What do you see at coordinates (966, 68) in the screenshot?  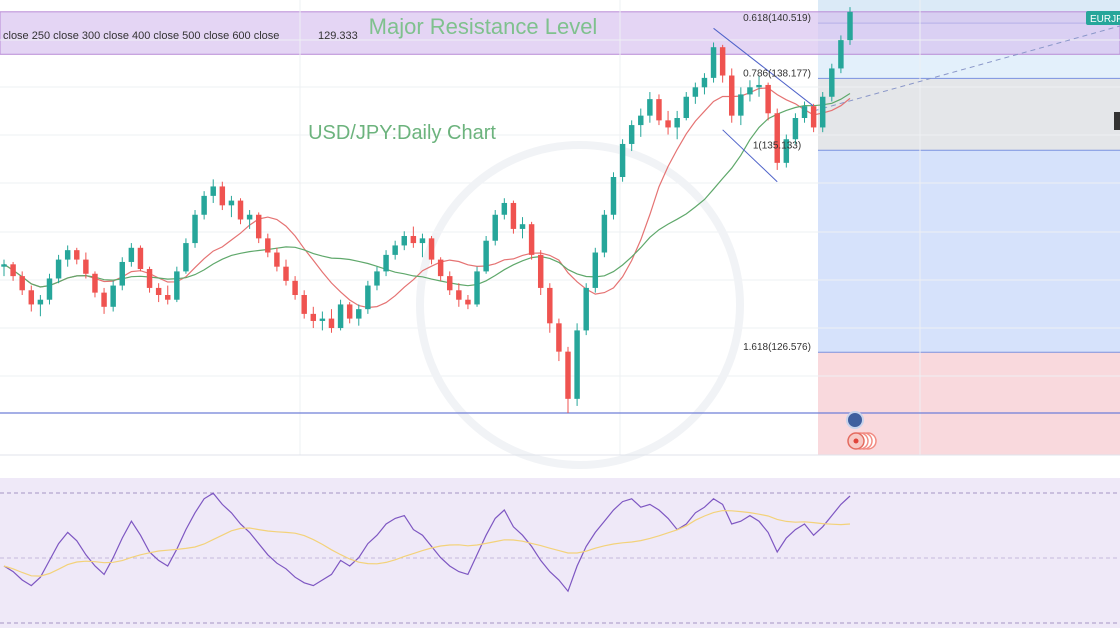 I see `projection-dashed-line` at bounding box center [966, 68].